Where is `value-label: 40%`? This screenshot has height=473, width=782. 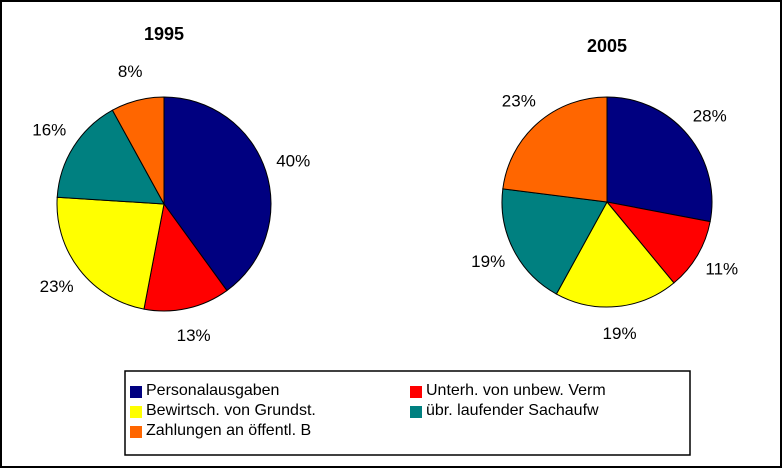 value-label: 40% is located at coordinates (293, 160).